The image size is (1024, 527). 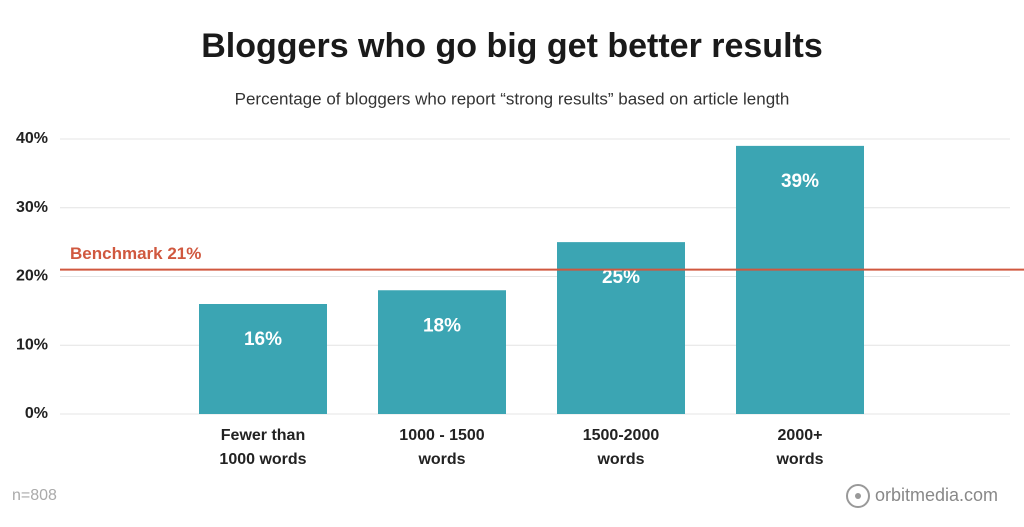 I want to click on x-tick-label: 1000 - 1500 words, so click(x=442, y=447).